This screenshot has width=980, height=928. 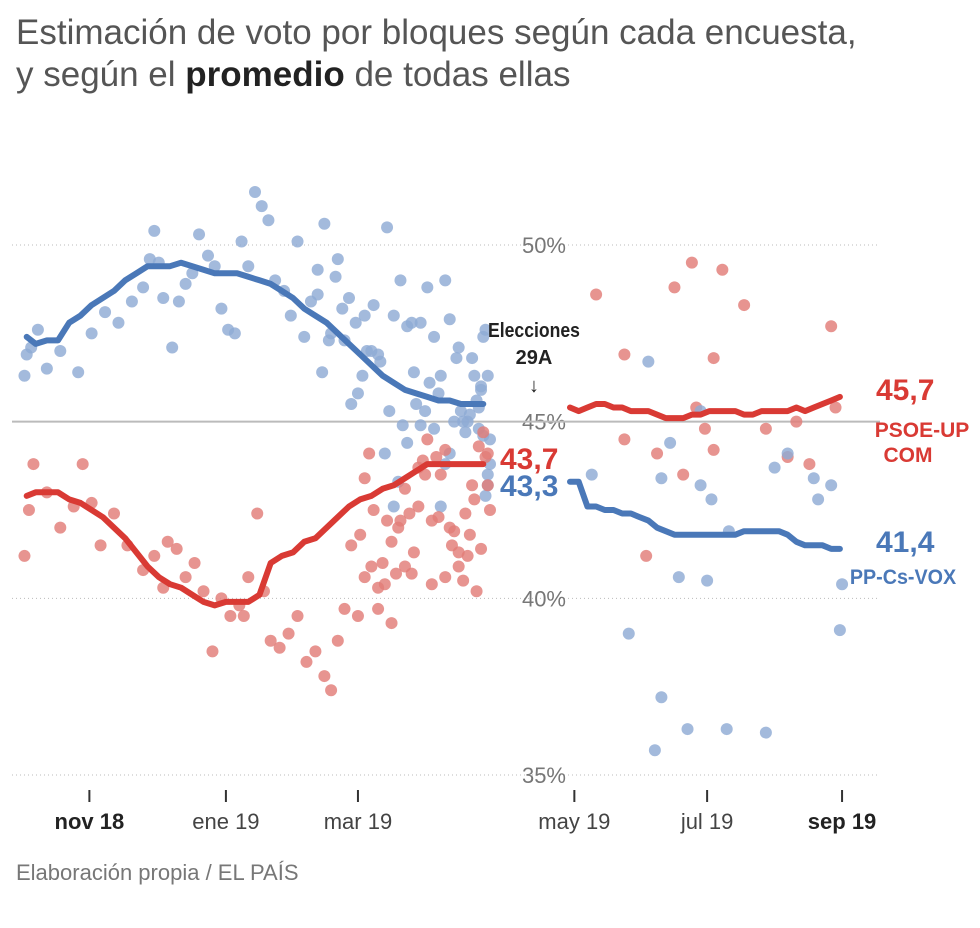 I want to click on chart-title-bold-word: promedio, so click(x=265, y=74).